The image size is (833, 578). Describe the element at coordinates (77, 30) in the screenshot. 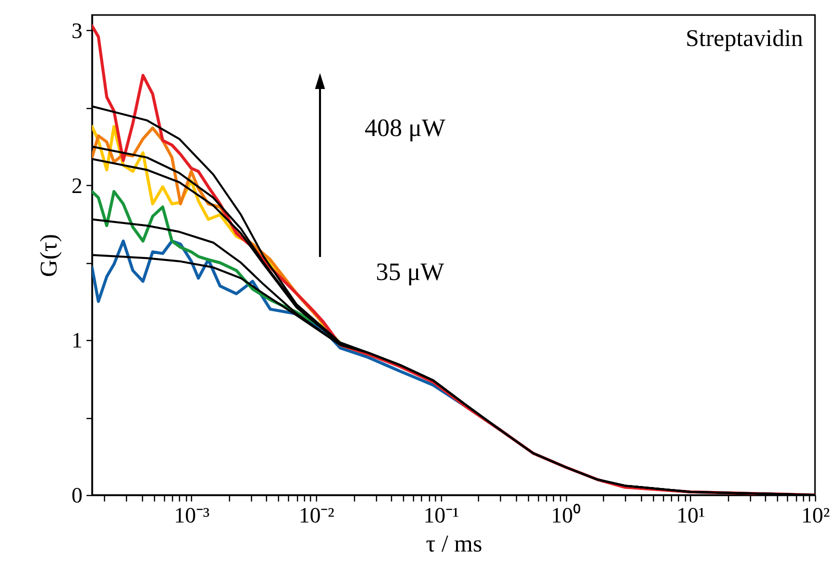

I see `y-tick-label: 3` at that location.